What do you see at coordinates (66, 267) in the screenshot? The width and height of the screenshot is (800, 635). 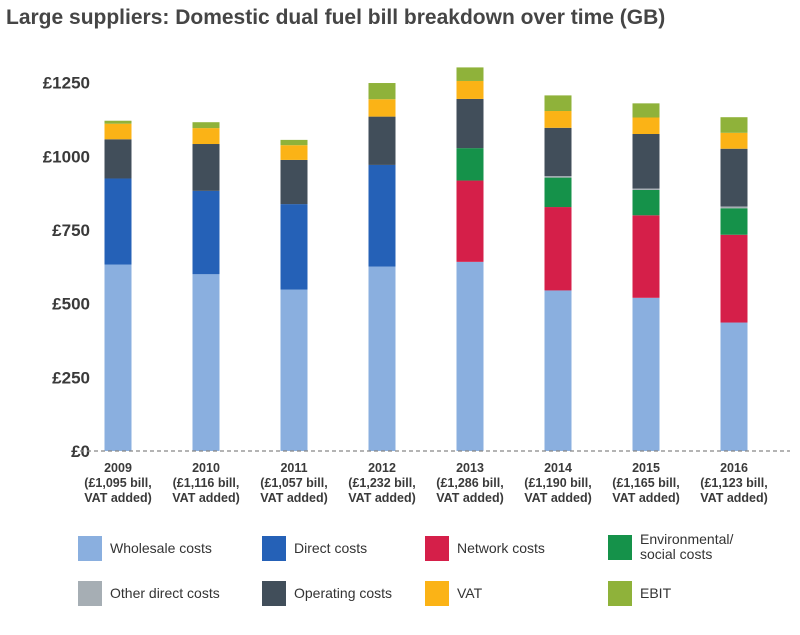 I see `y-axis: £0£250£500£750£1000£1250` at bounding box center [66, 267].